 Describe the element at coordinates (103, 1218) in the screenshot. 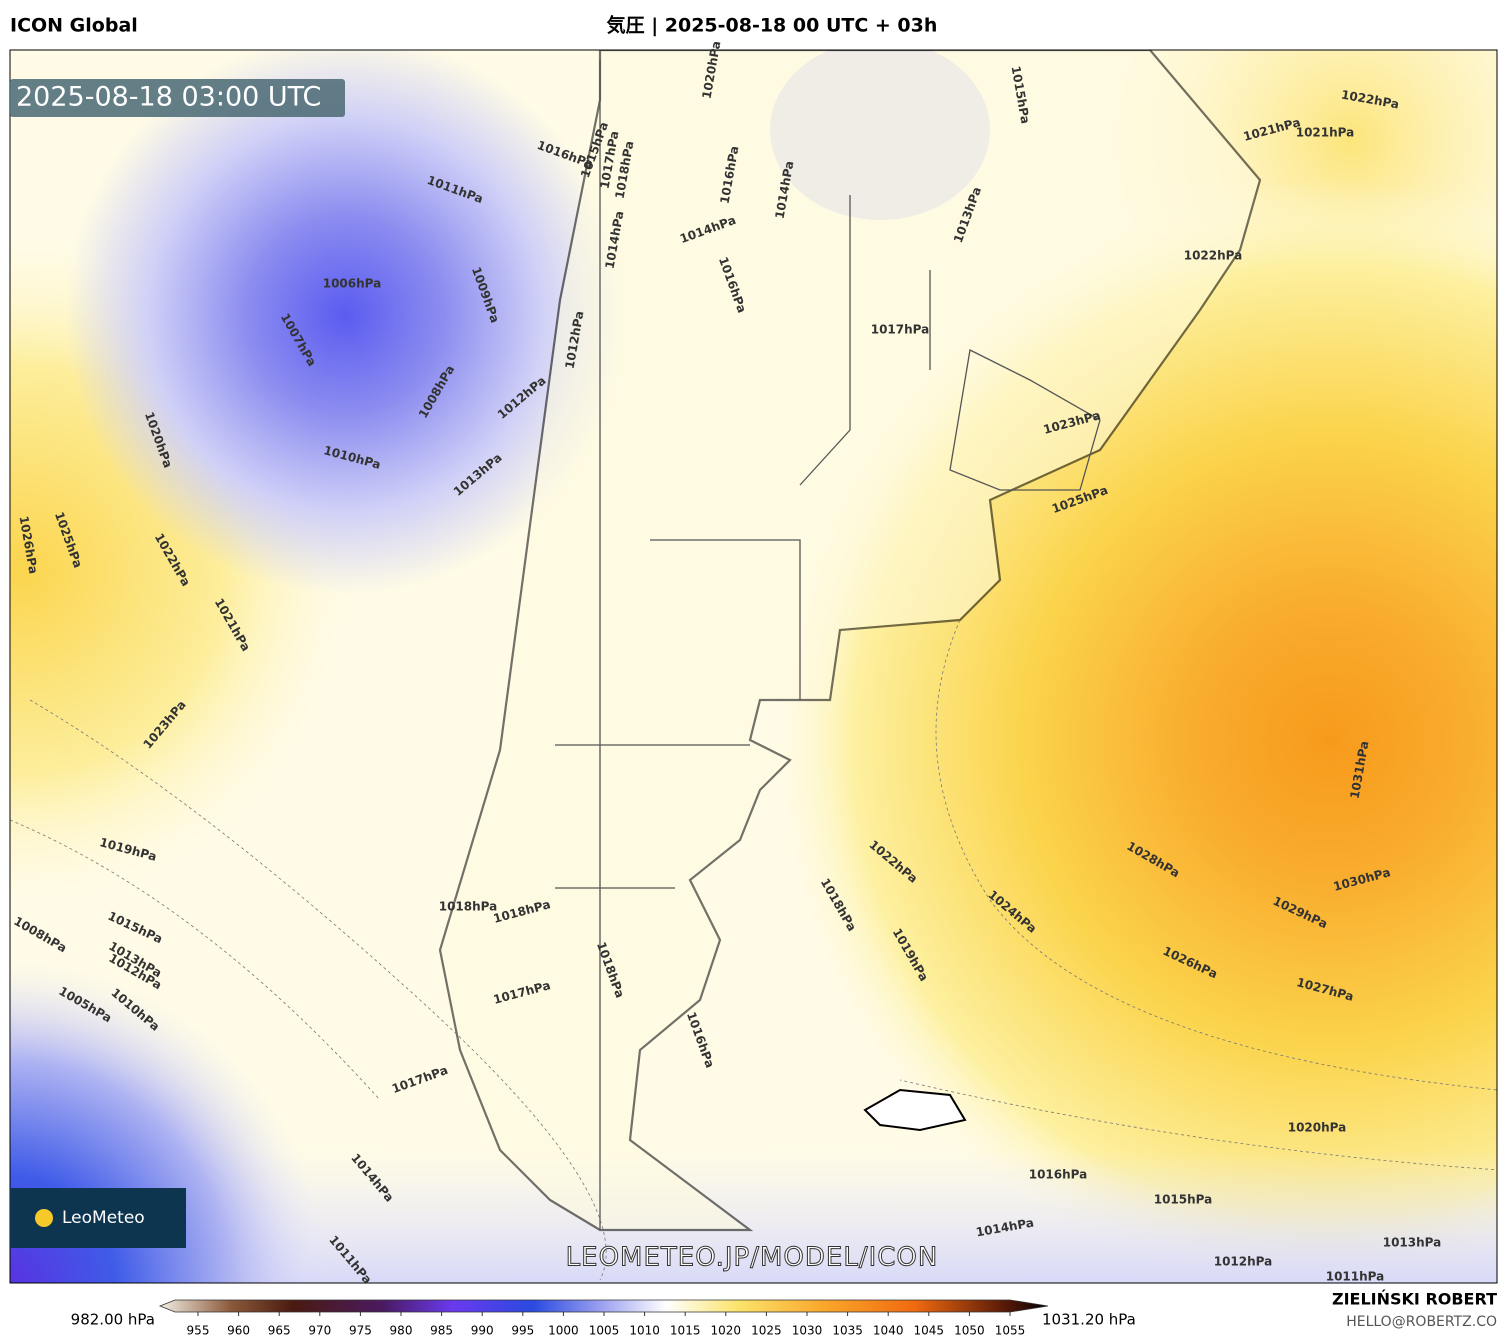

I see `logo: LeoMeteo` at that location.